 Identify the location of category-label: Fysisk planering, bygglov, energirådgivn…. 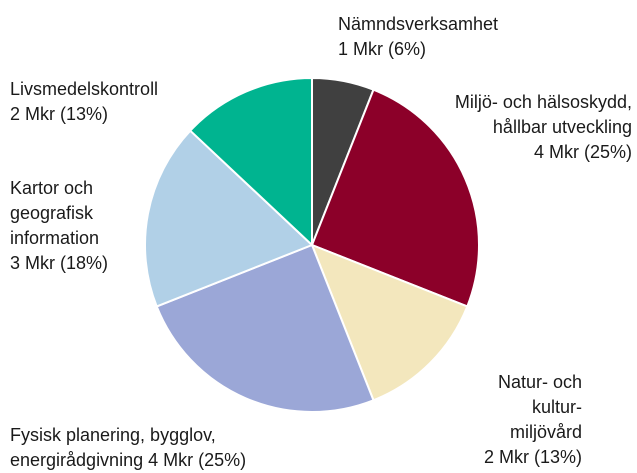
(113, 447).